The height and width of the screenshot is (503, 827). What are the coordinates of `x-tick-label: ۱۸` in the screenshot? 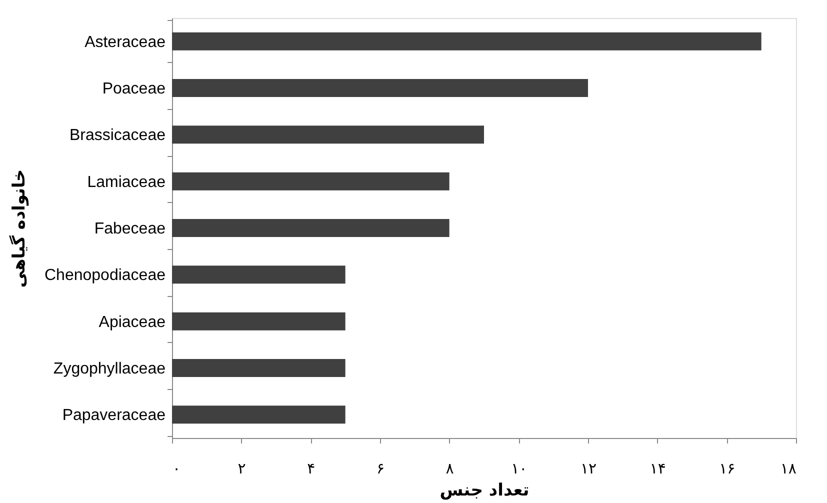 It's located at (788, 469).